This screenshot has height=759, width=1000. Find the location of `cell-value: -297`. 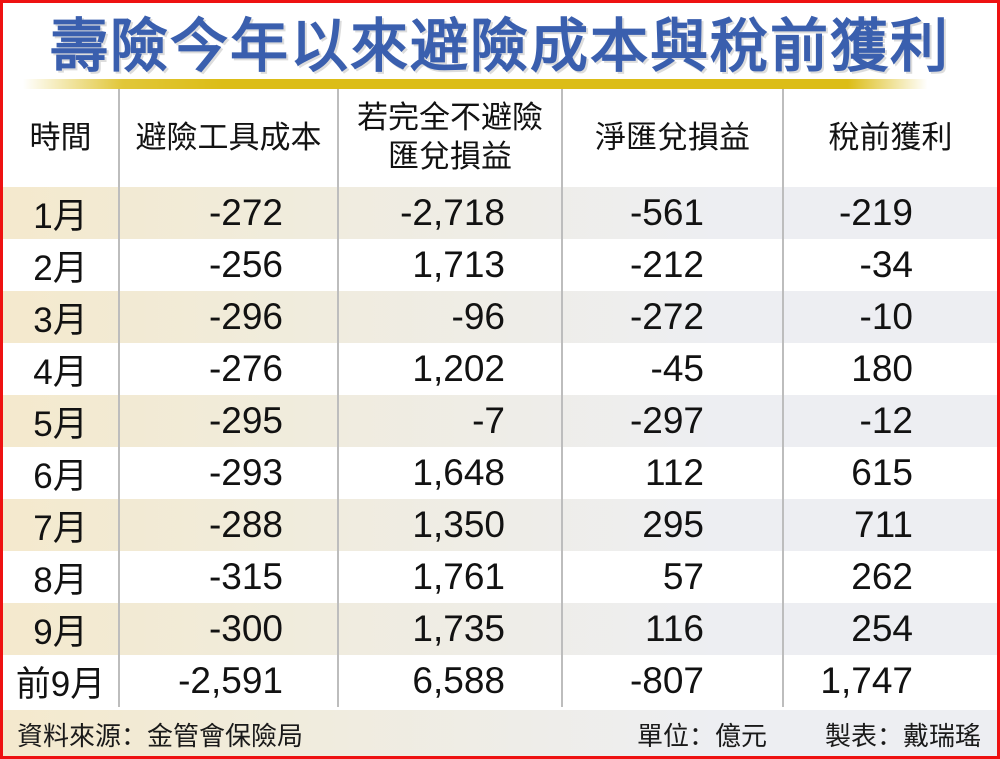

cell-value: -297 is located at coordinates (672, 421).